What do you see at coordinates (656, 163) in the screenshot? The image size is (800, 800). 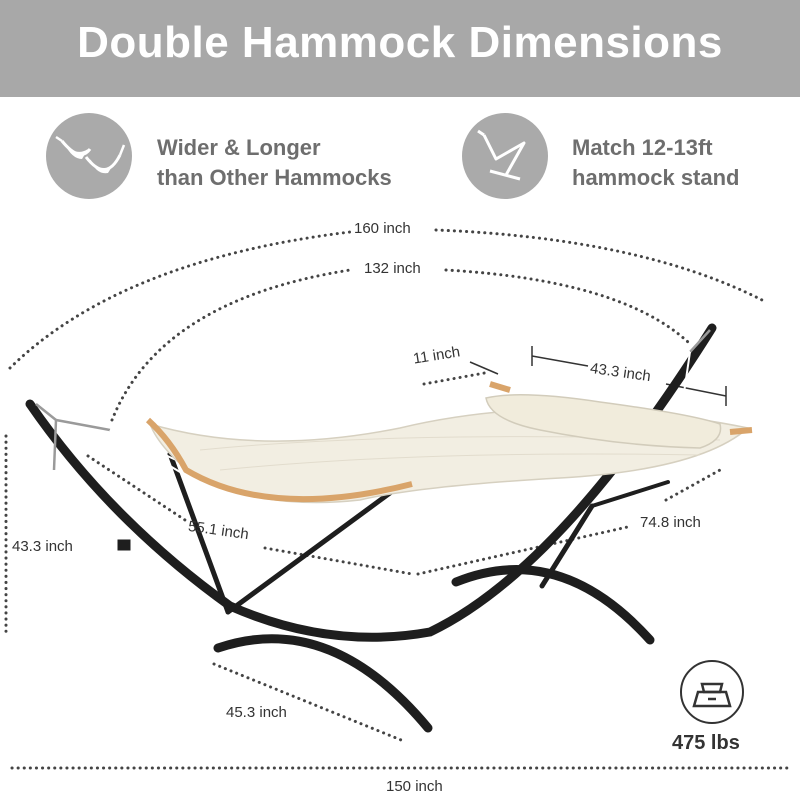 I see `feature-2-text: Match 12-13ft hammock stand` at bounding box center [656, 163].